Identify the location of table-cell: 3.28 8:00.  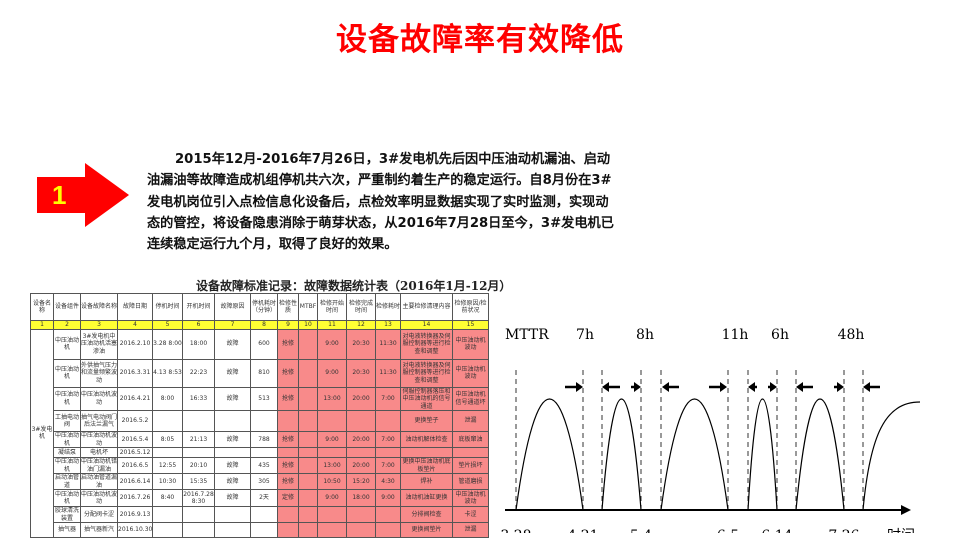
(167, 344).